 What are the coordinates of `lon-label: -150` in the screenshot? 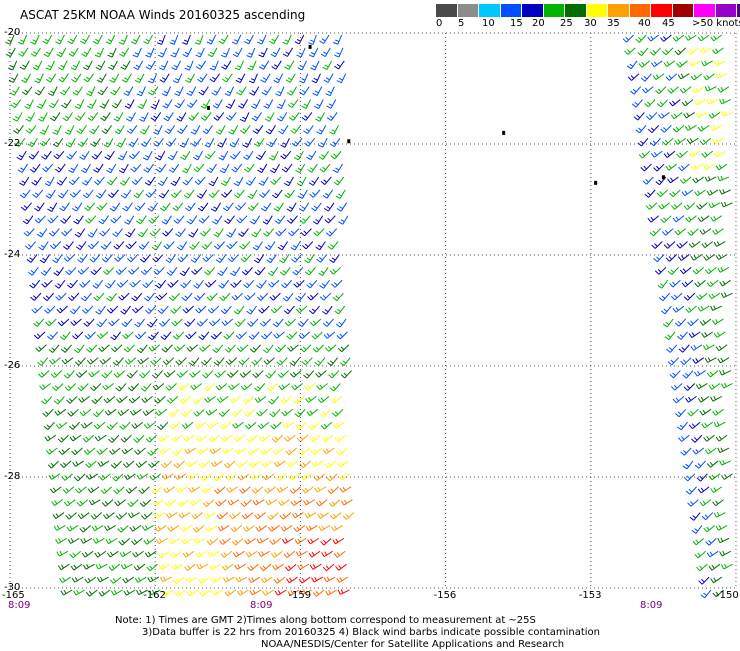 It's located at (727, 595).